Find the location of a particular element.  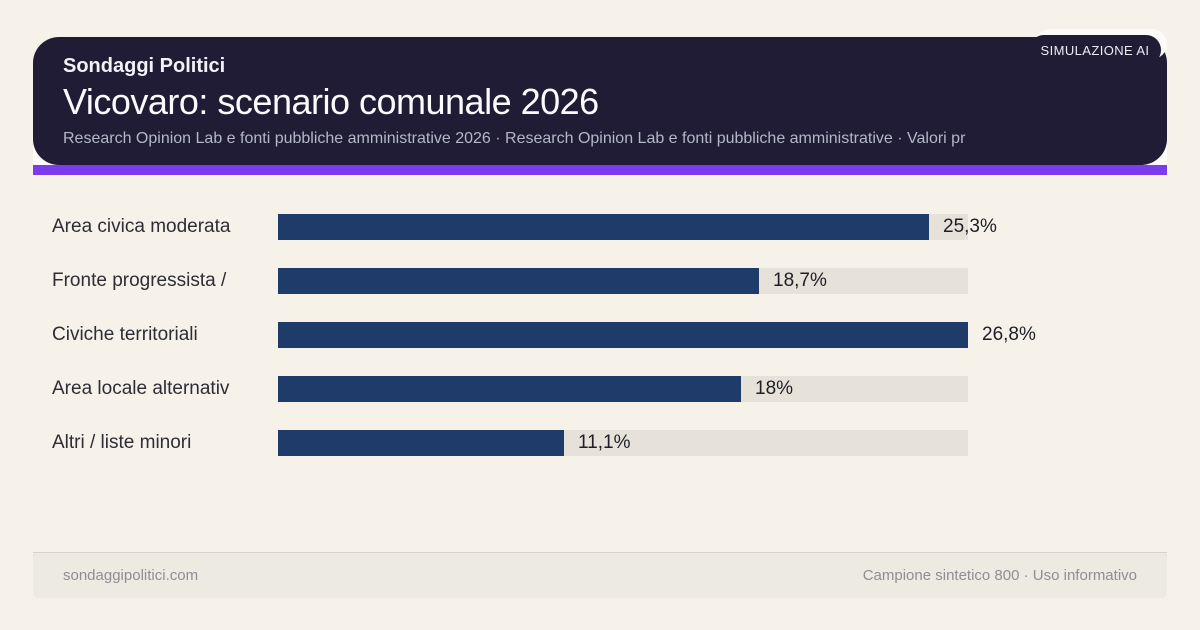

simulation-badge-label: SIMULAZIONE AI is located at coordinates (1095, 50).